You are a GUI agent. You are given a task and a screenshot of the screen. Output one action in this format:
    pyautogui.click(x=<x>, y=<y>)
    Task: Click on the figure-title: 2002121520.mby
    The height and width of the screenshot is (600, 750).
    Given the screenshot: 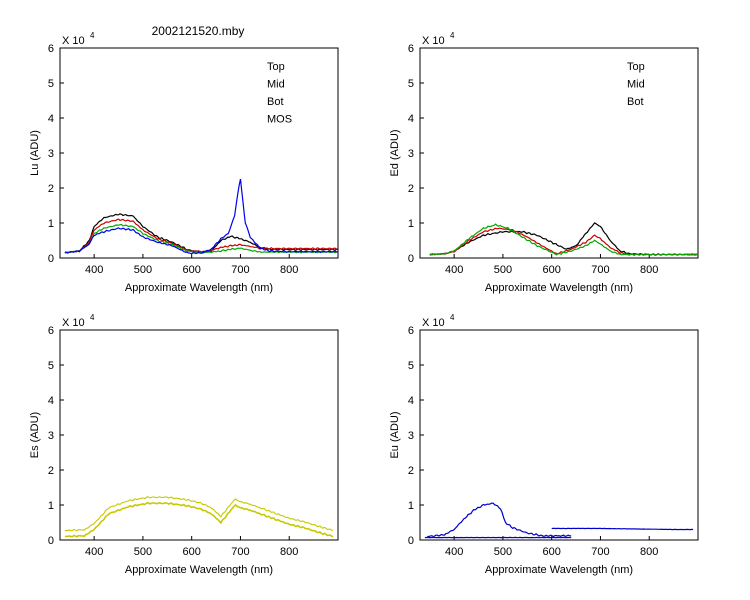 What is the action you would take?
    pyautogui.click(x=198, y=31)
    